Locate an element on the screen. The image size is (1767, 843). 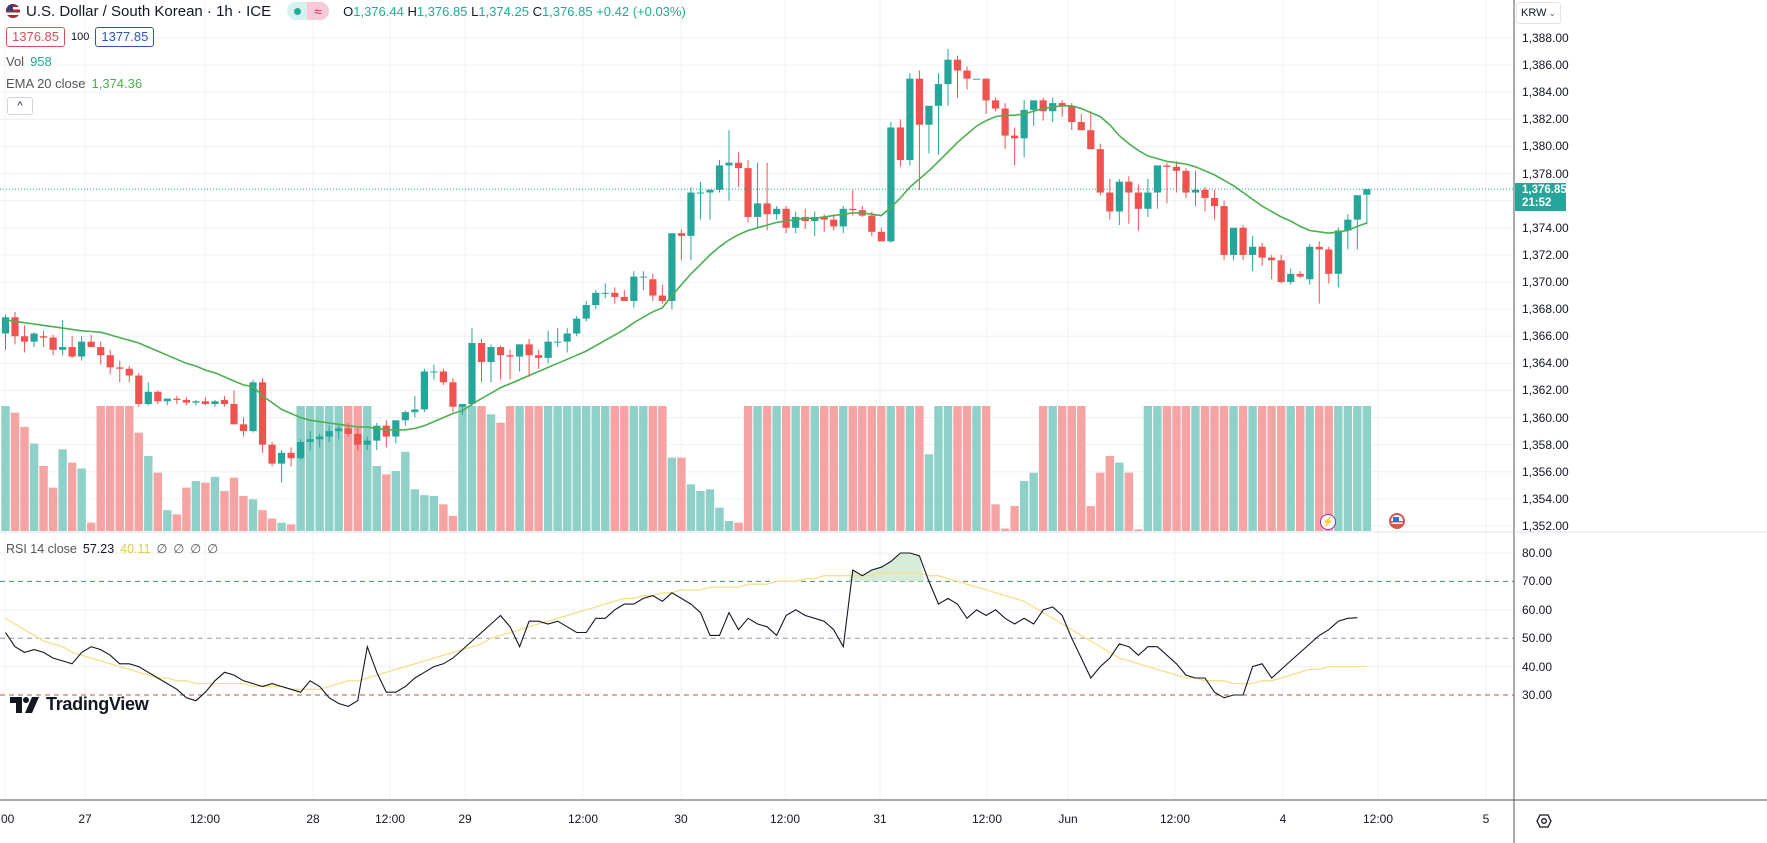
dividend-event-icon: ⚡ is located at coordinates (1328, 522).